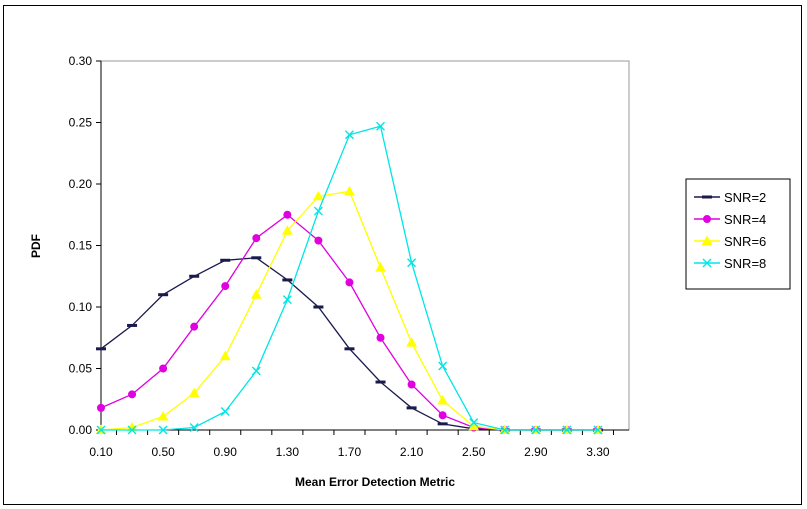  Describe the element at coordinates (350, 452) in the screenshot. I see `x-tick-label: 1.70` at that location.